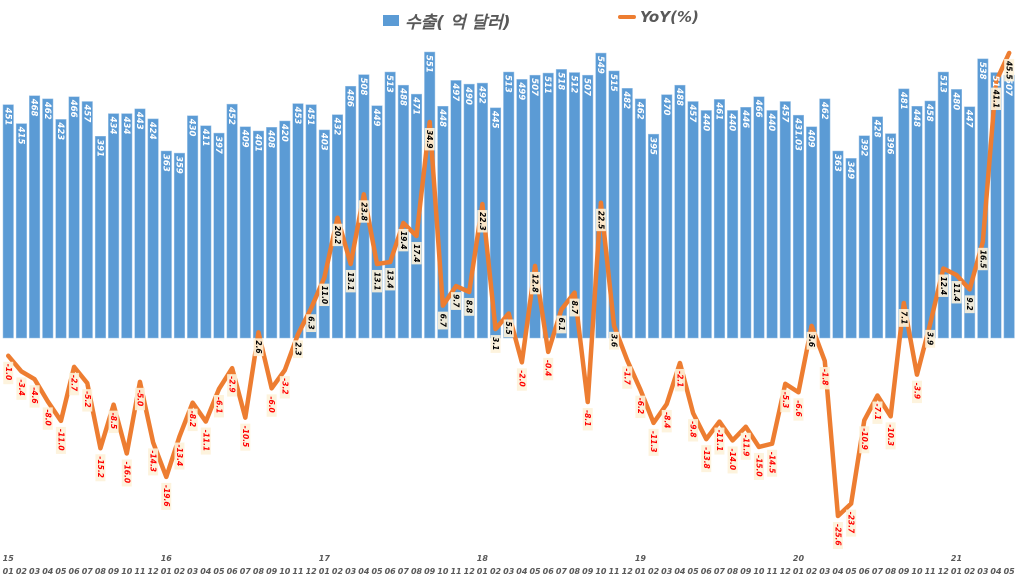  What do you see at coordinates (481, 94) in the screenshot?
I see `export-bar-value: 492` at bounding box center [481, 94].